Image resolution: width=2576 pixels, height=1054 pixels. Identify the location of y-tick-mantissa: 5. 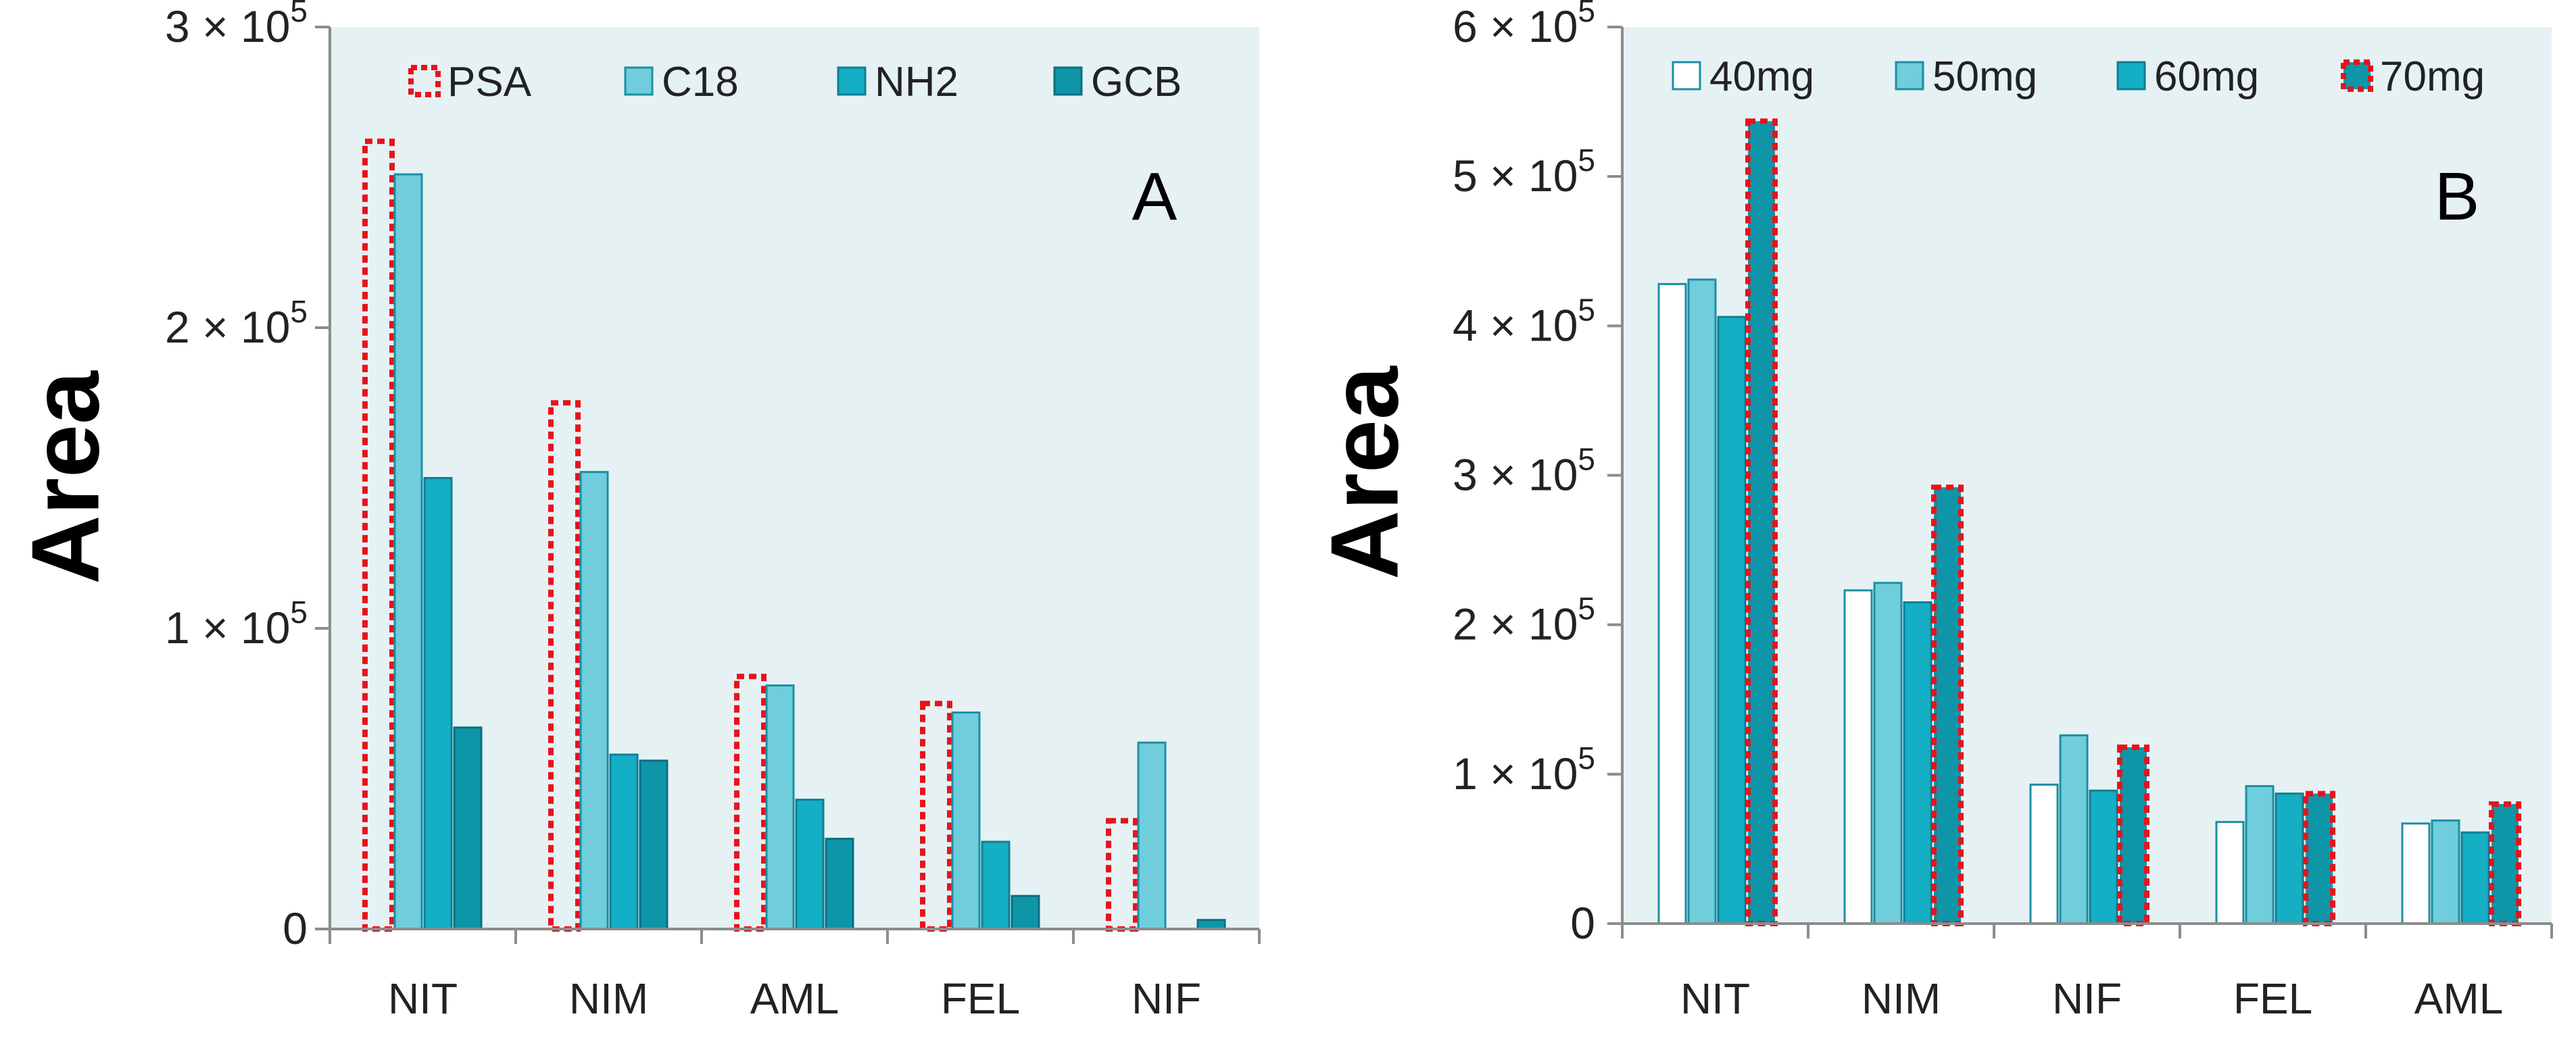
(1471, 176).